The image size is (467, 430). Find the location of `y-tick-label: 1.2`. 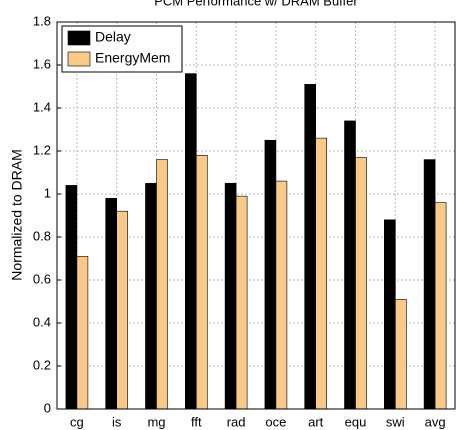

y-tick-label: 1.2 is located at coordinates (42, 149).